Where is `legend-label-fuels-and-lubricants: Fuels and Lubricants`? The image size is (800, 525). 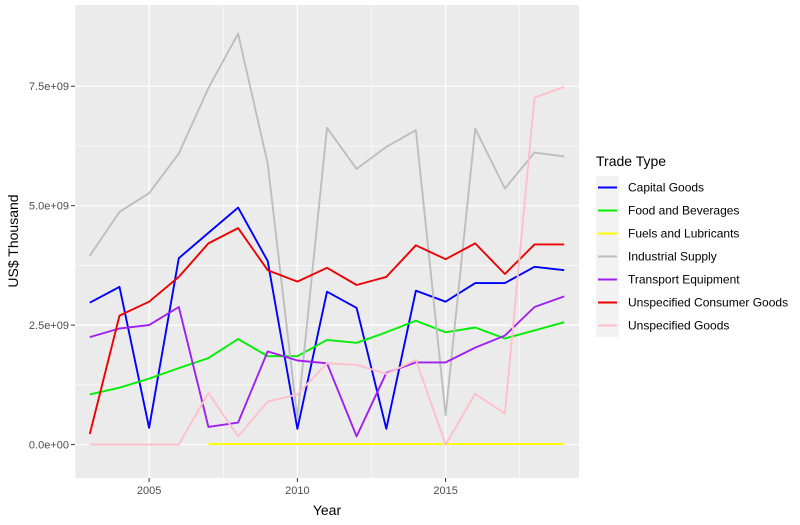
legend-label-fuels-and-lubricants: Fuels and Lubricants is located at coordinates (683, 234).